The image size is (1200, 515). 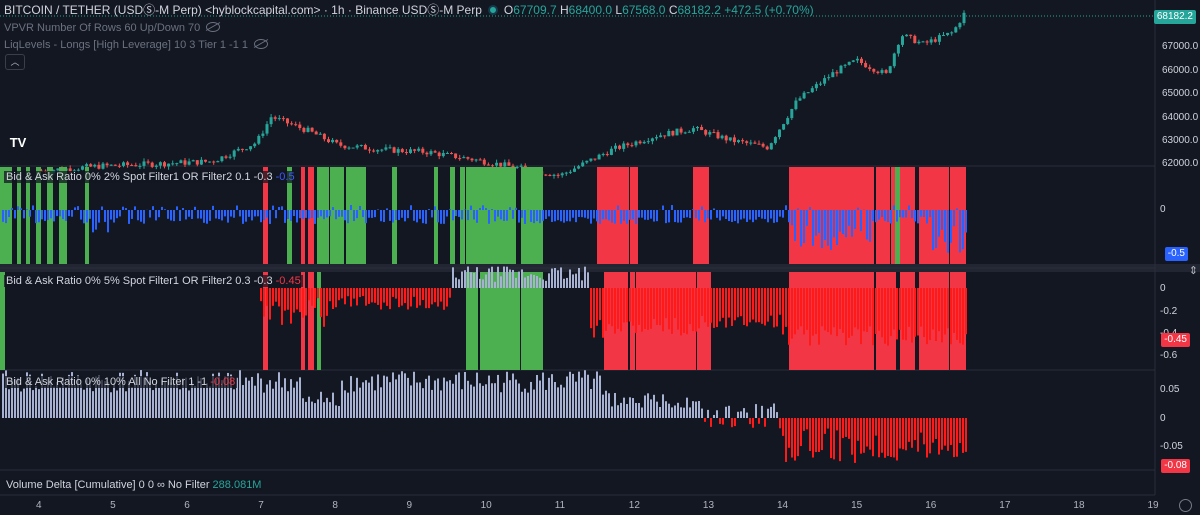 What do you see at coordinates (261, 505) in the screenshot?
I see `time-tick: 7` at bounding box center [261, 505].